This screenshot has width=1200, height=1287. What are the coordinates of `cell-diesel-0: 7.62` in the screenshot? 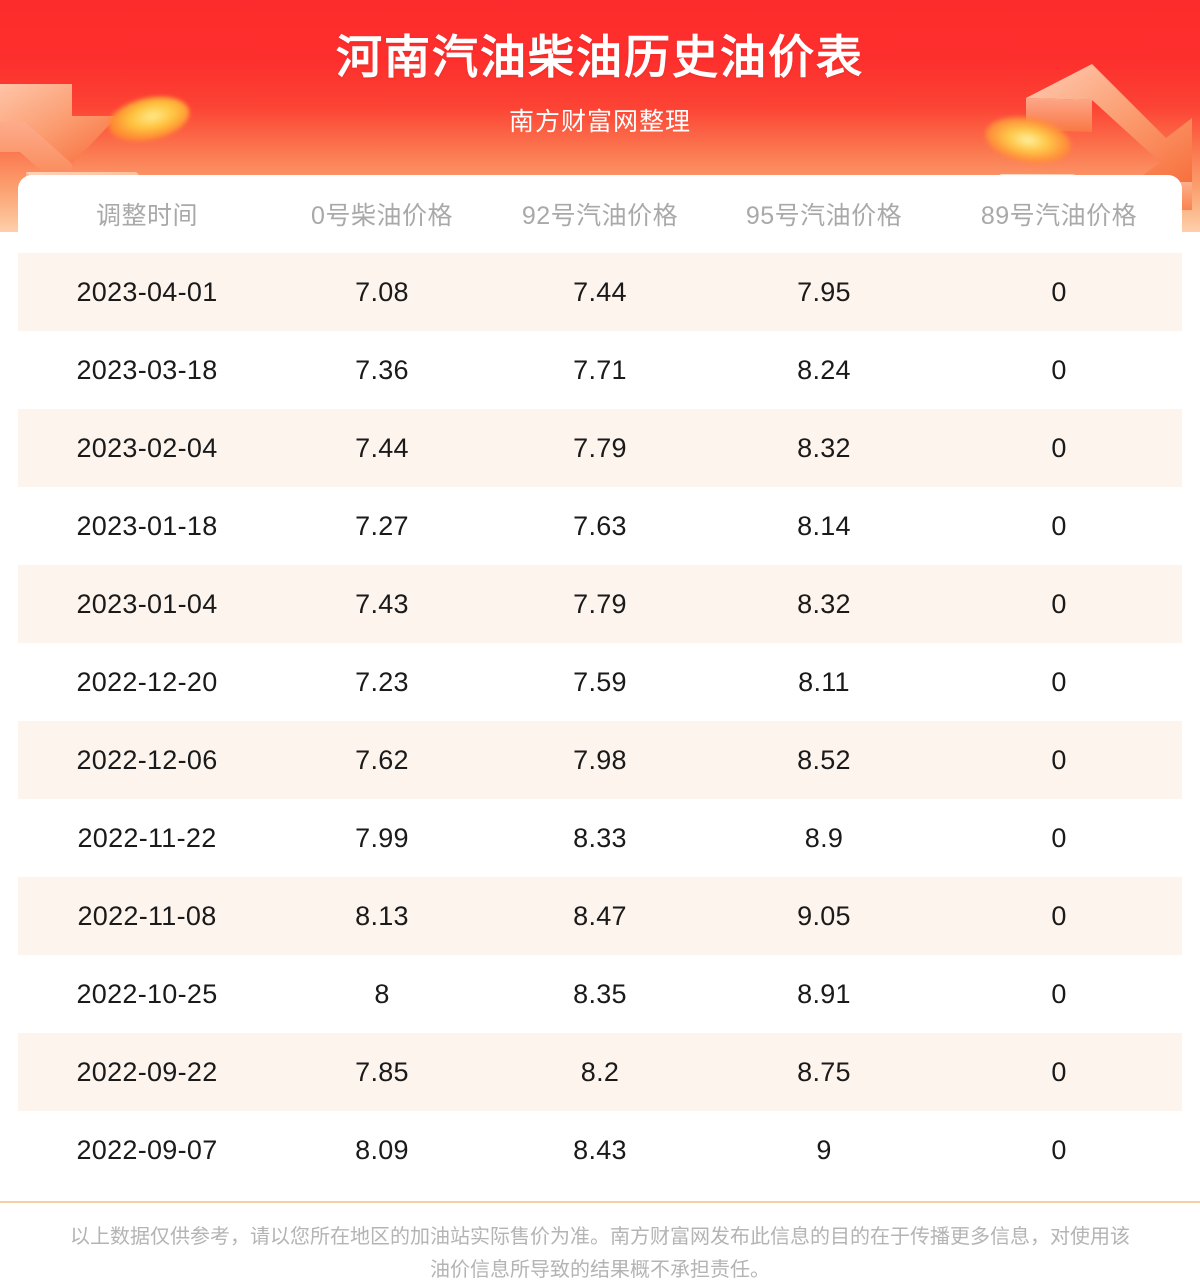 It's located at (382, 759).